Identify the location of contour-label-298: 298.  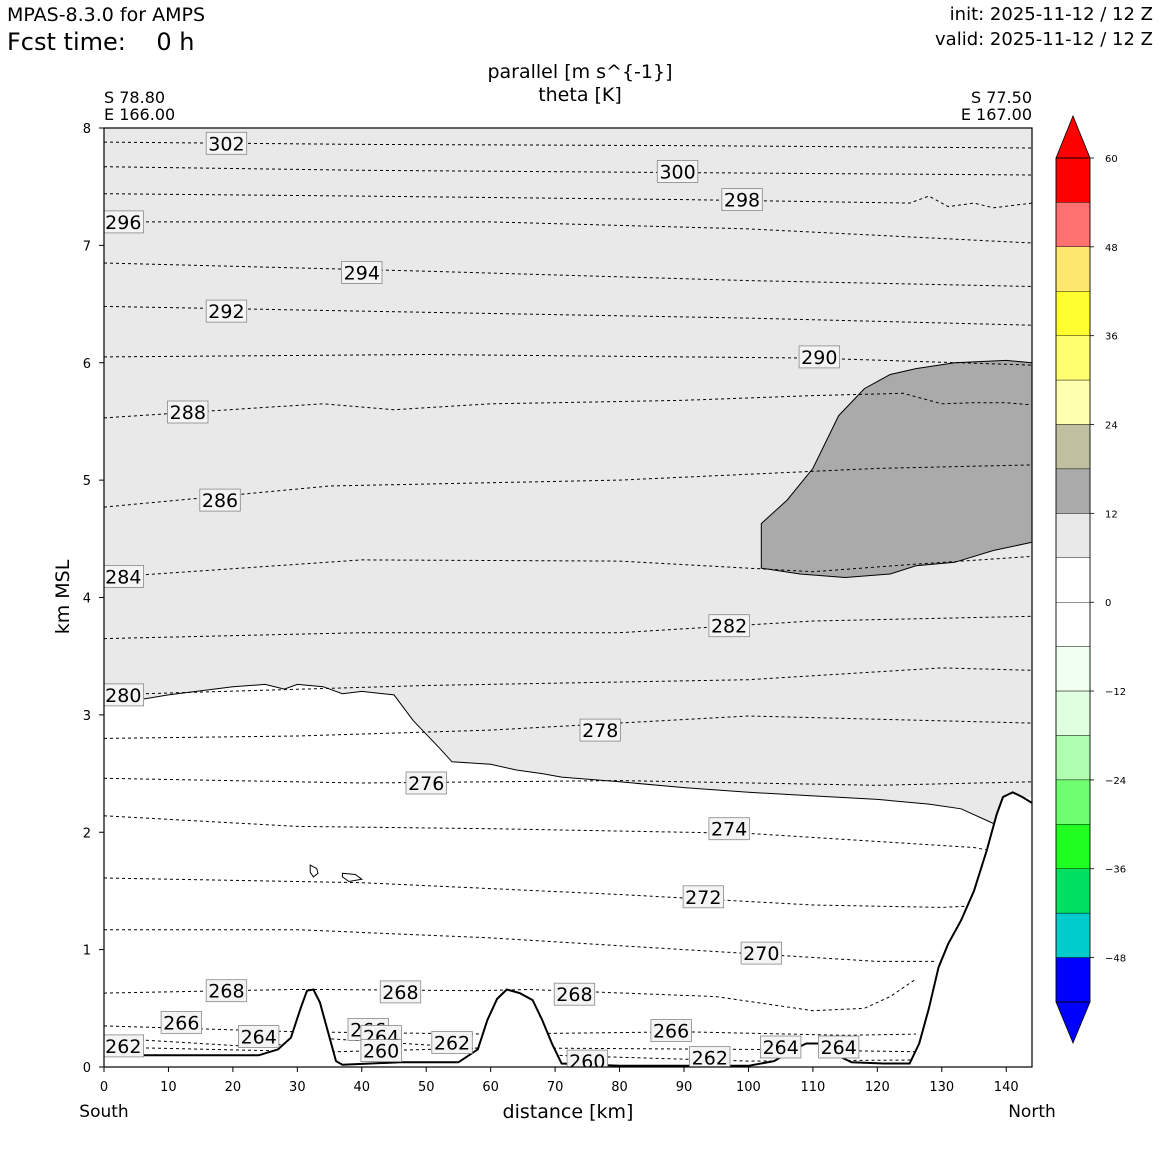
(742, 200).